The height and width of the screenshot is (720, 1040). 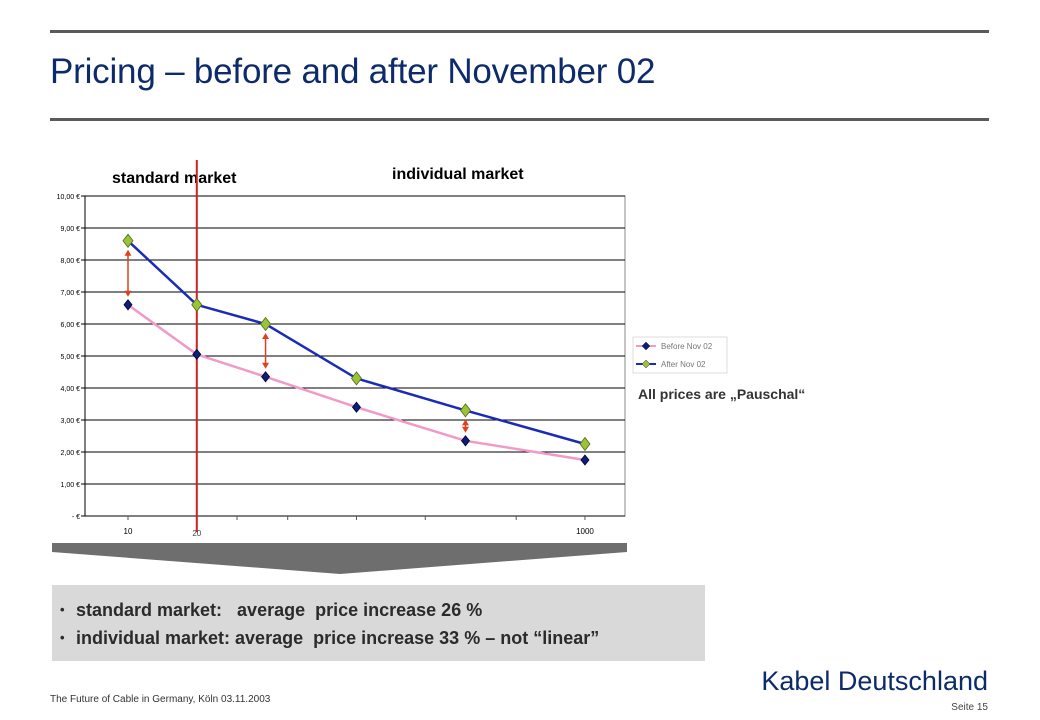 I want to click on y-tick-label: 9,00 €, so click(x=71, y=229).